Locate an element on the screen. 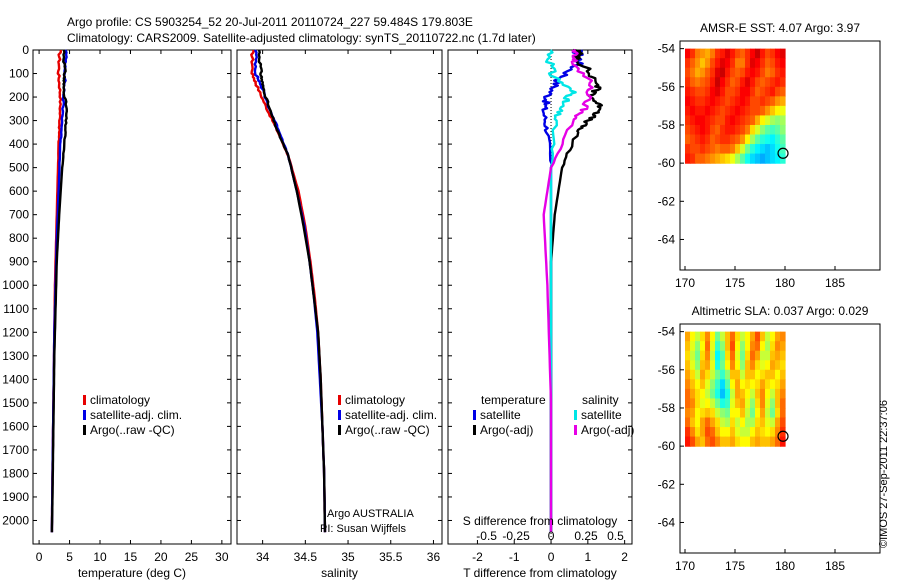 This screenshot has height=580, width=900. salinity-xtick-label: 36 is located at coordinates (434, 557).